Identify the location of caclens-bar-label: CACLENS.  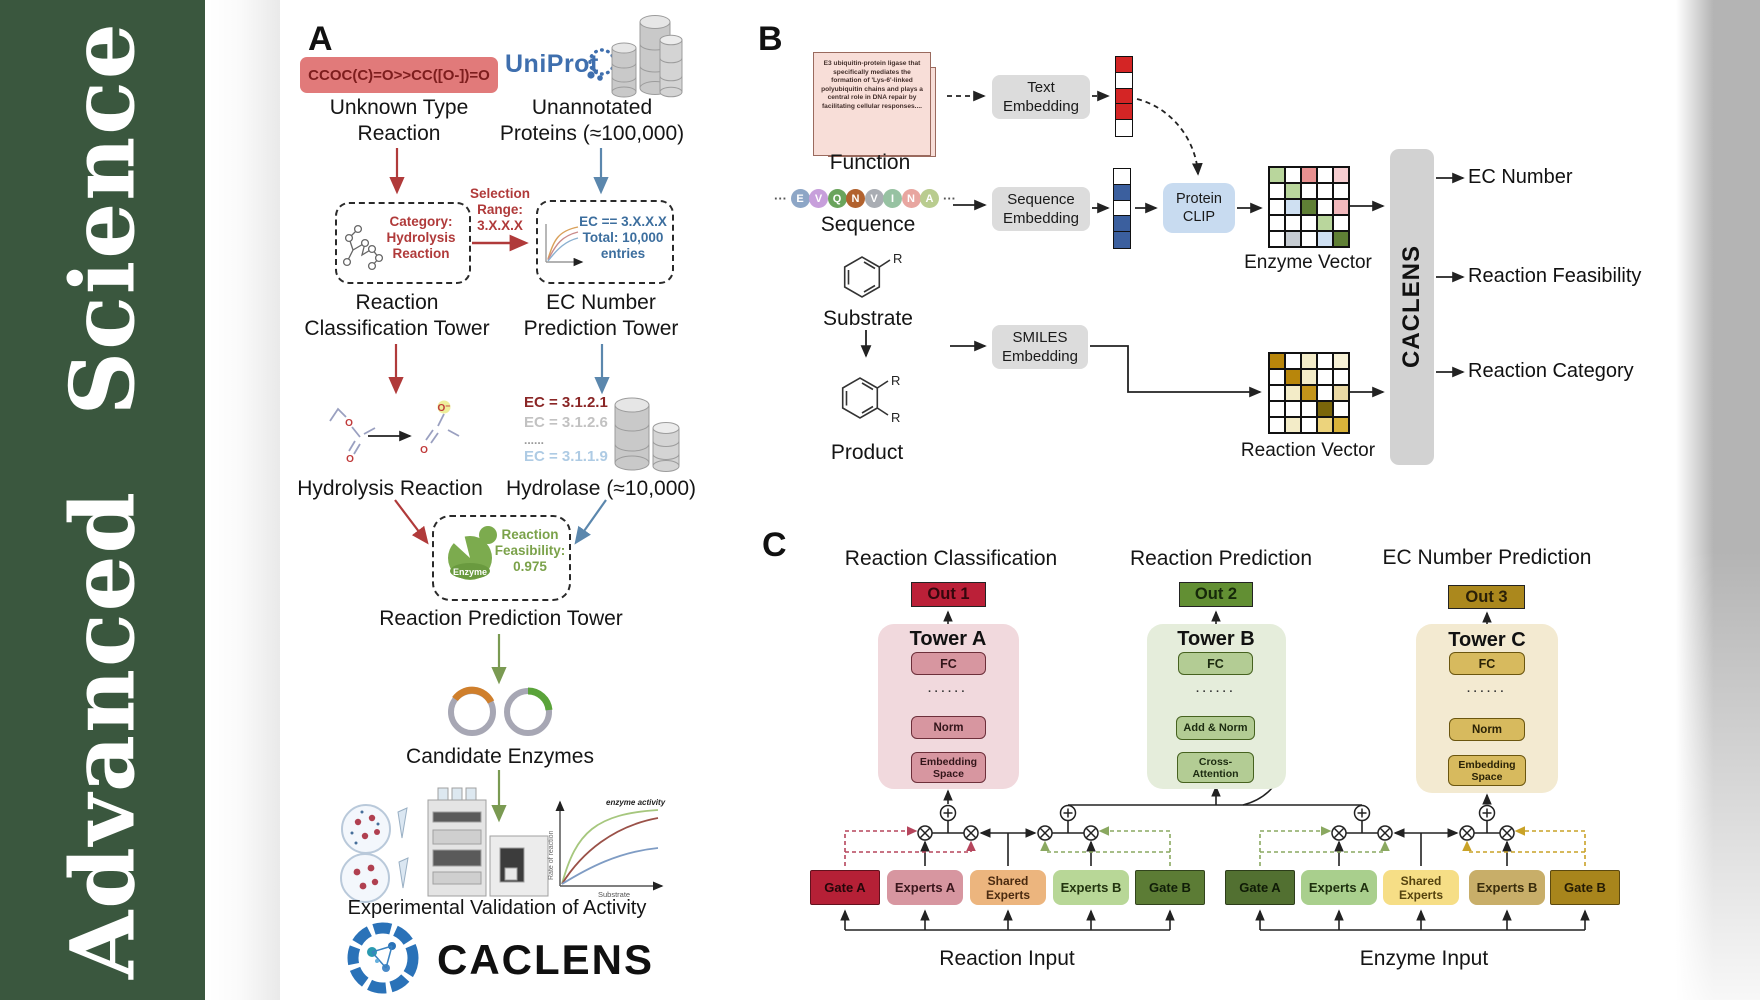
(1411, 307).